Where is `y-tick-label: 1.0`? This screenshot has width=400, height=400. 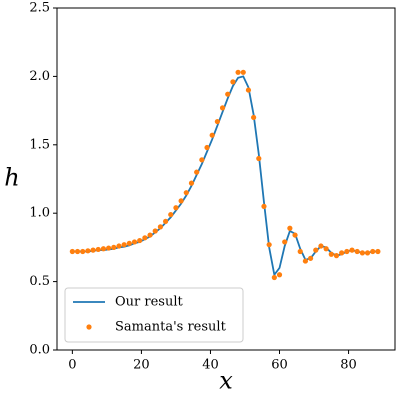 y-tick-label: 1.0 is located at coordinates (39, 213).